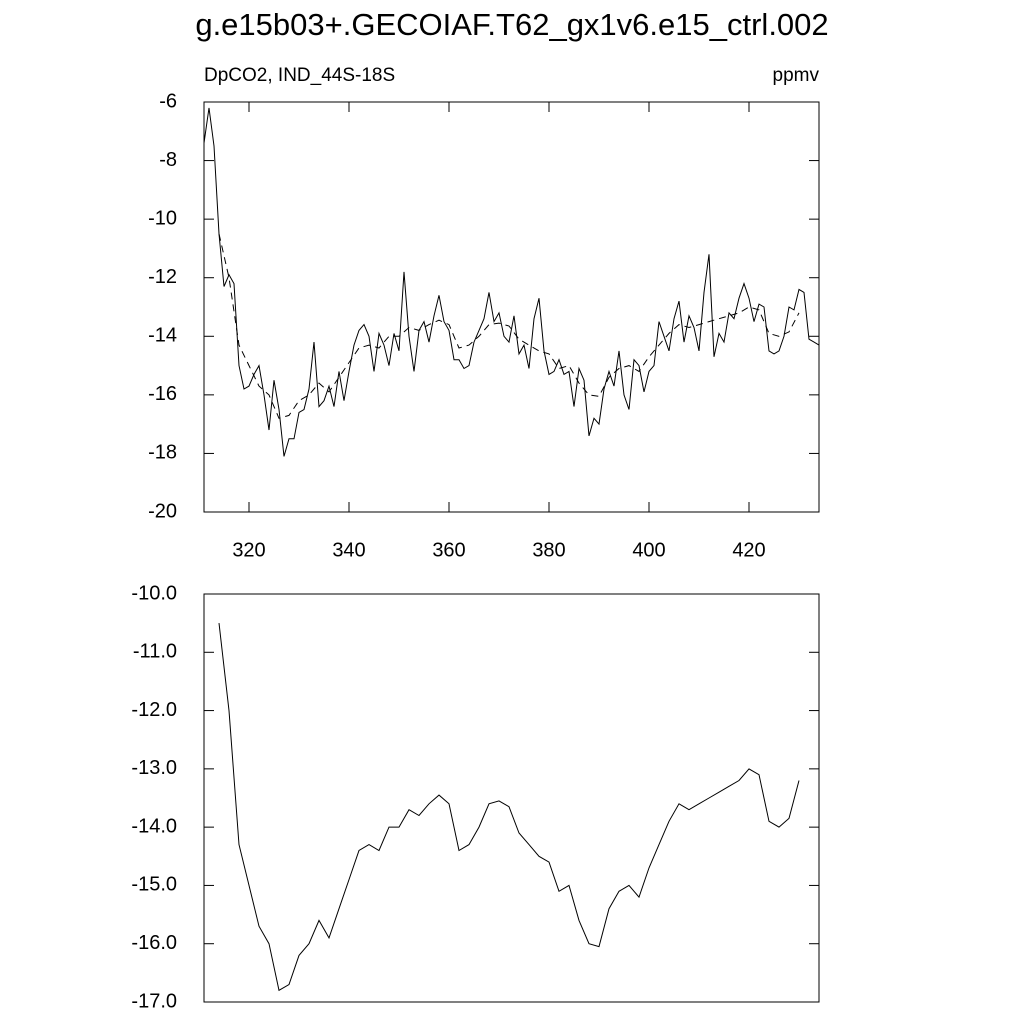 The height and width of the screenshot is (1024, 1024). What do you see at coordinates (168, 101) in the screenshot?
I see `y-tick-label: -6` at bounding box center [168, 101].